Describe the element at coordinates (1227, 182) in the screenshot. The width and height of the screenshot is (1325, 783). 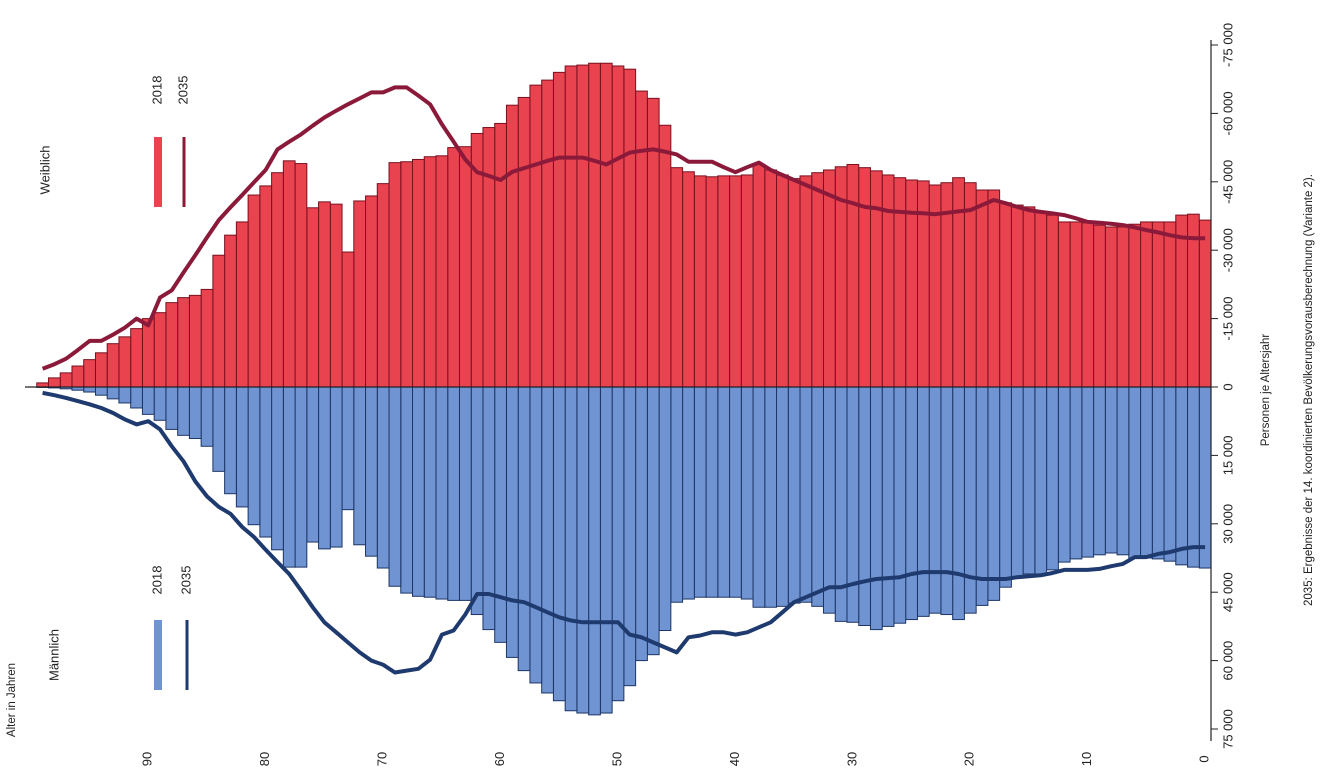
I see `y-tick-label: -45 000` at that location.